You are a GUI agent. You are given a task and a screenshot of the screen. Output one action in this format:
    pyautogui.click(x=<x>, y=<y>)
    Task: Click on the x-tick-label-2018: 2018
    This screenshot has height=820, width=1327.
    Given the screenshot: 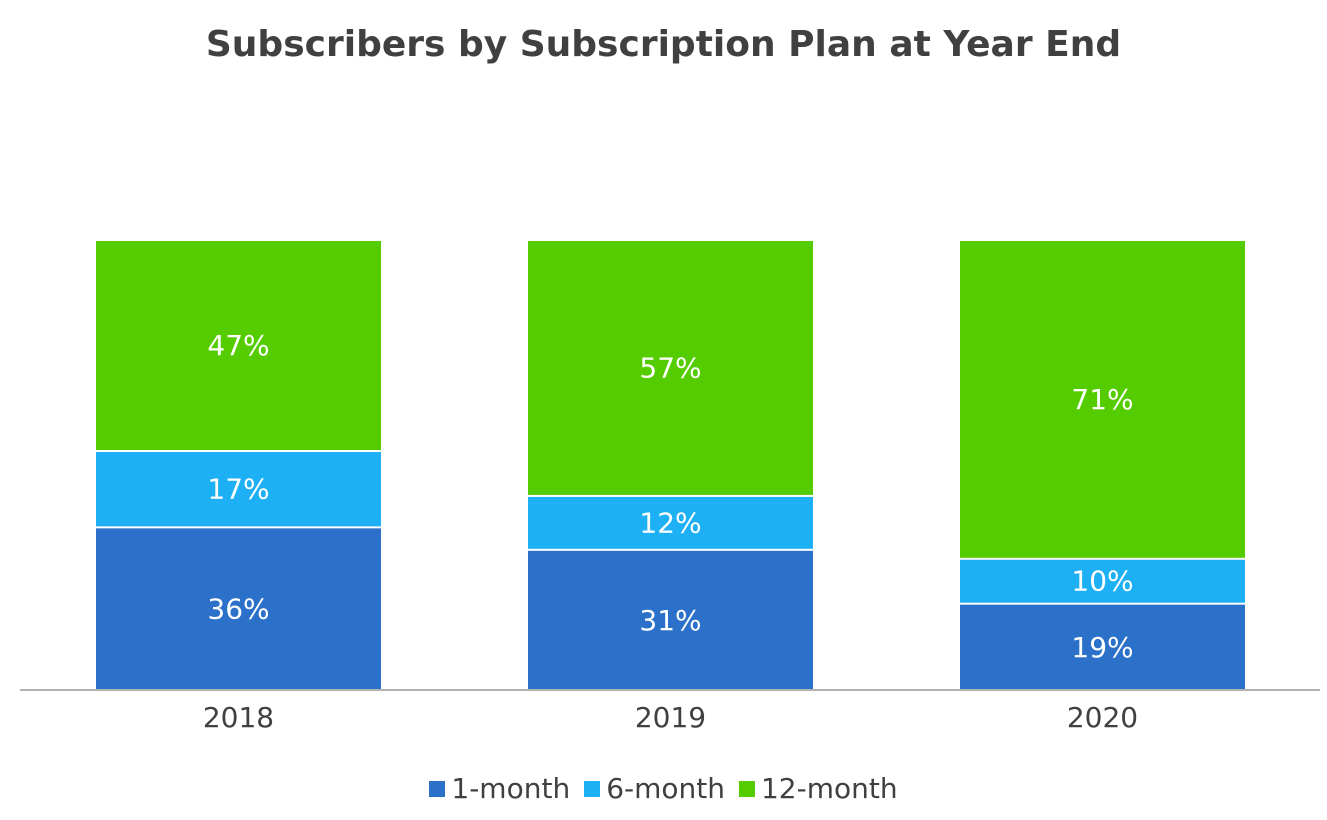 What is the action you would take?
    pyautogui.click(x=238, y=717)
    